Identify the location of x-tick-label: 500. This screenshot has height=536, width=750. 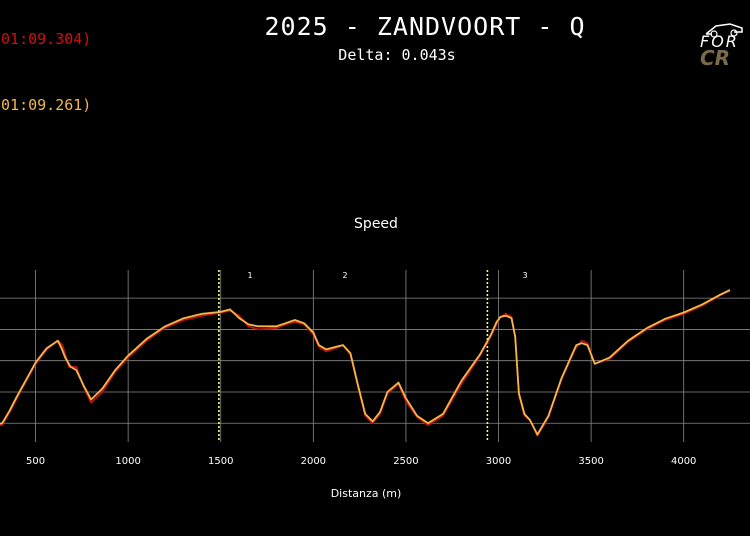
(35, 461).